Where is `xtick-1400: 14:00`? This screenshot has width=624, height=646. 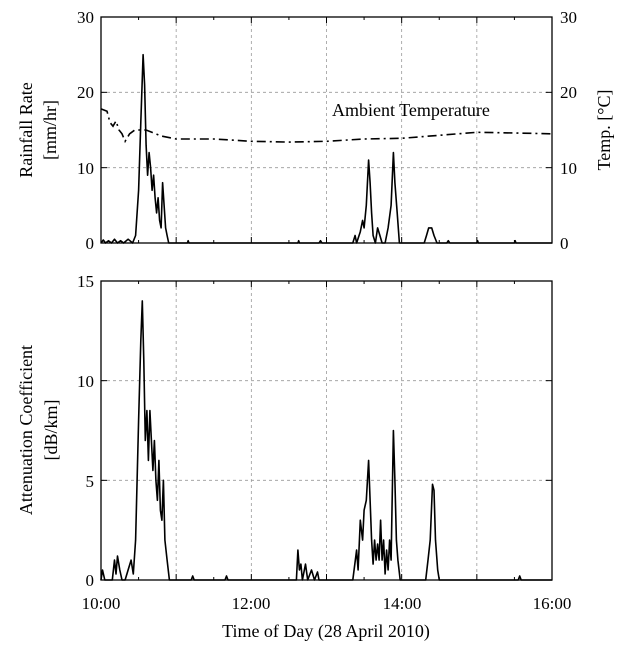 xtick-1400: 14:00 is located at coordinates (402, 603).